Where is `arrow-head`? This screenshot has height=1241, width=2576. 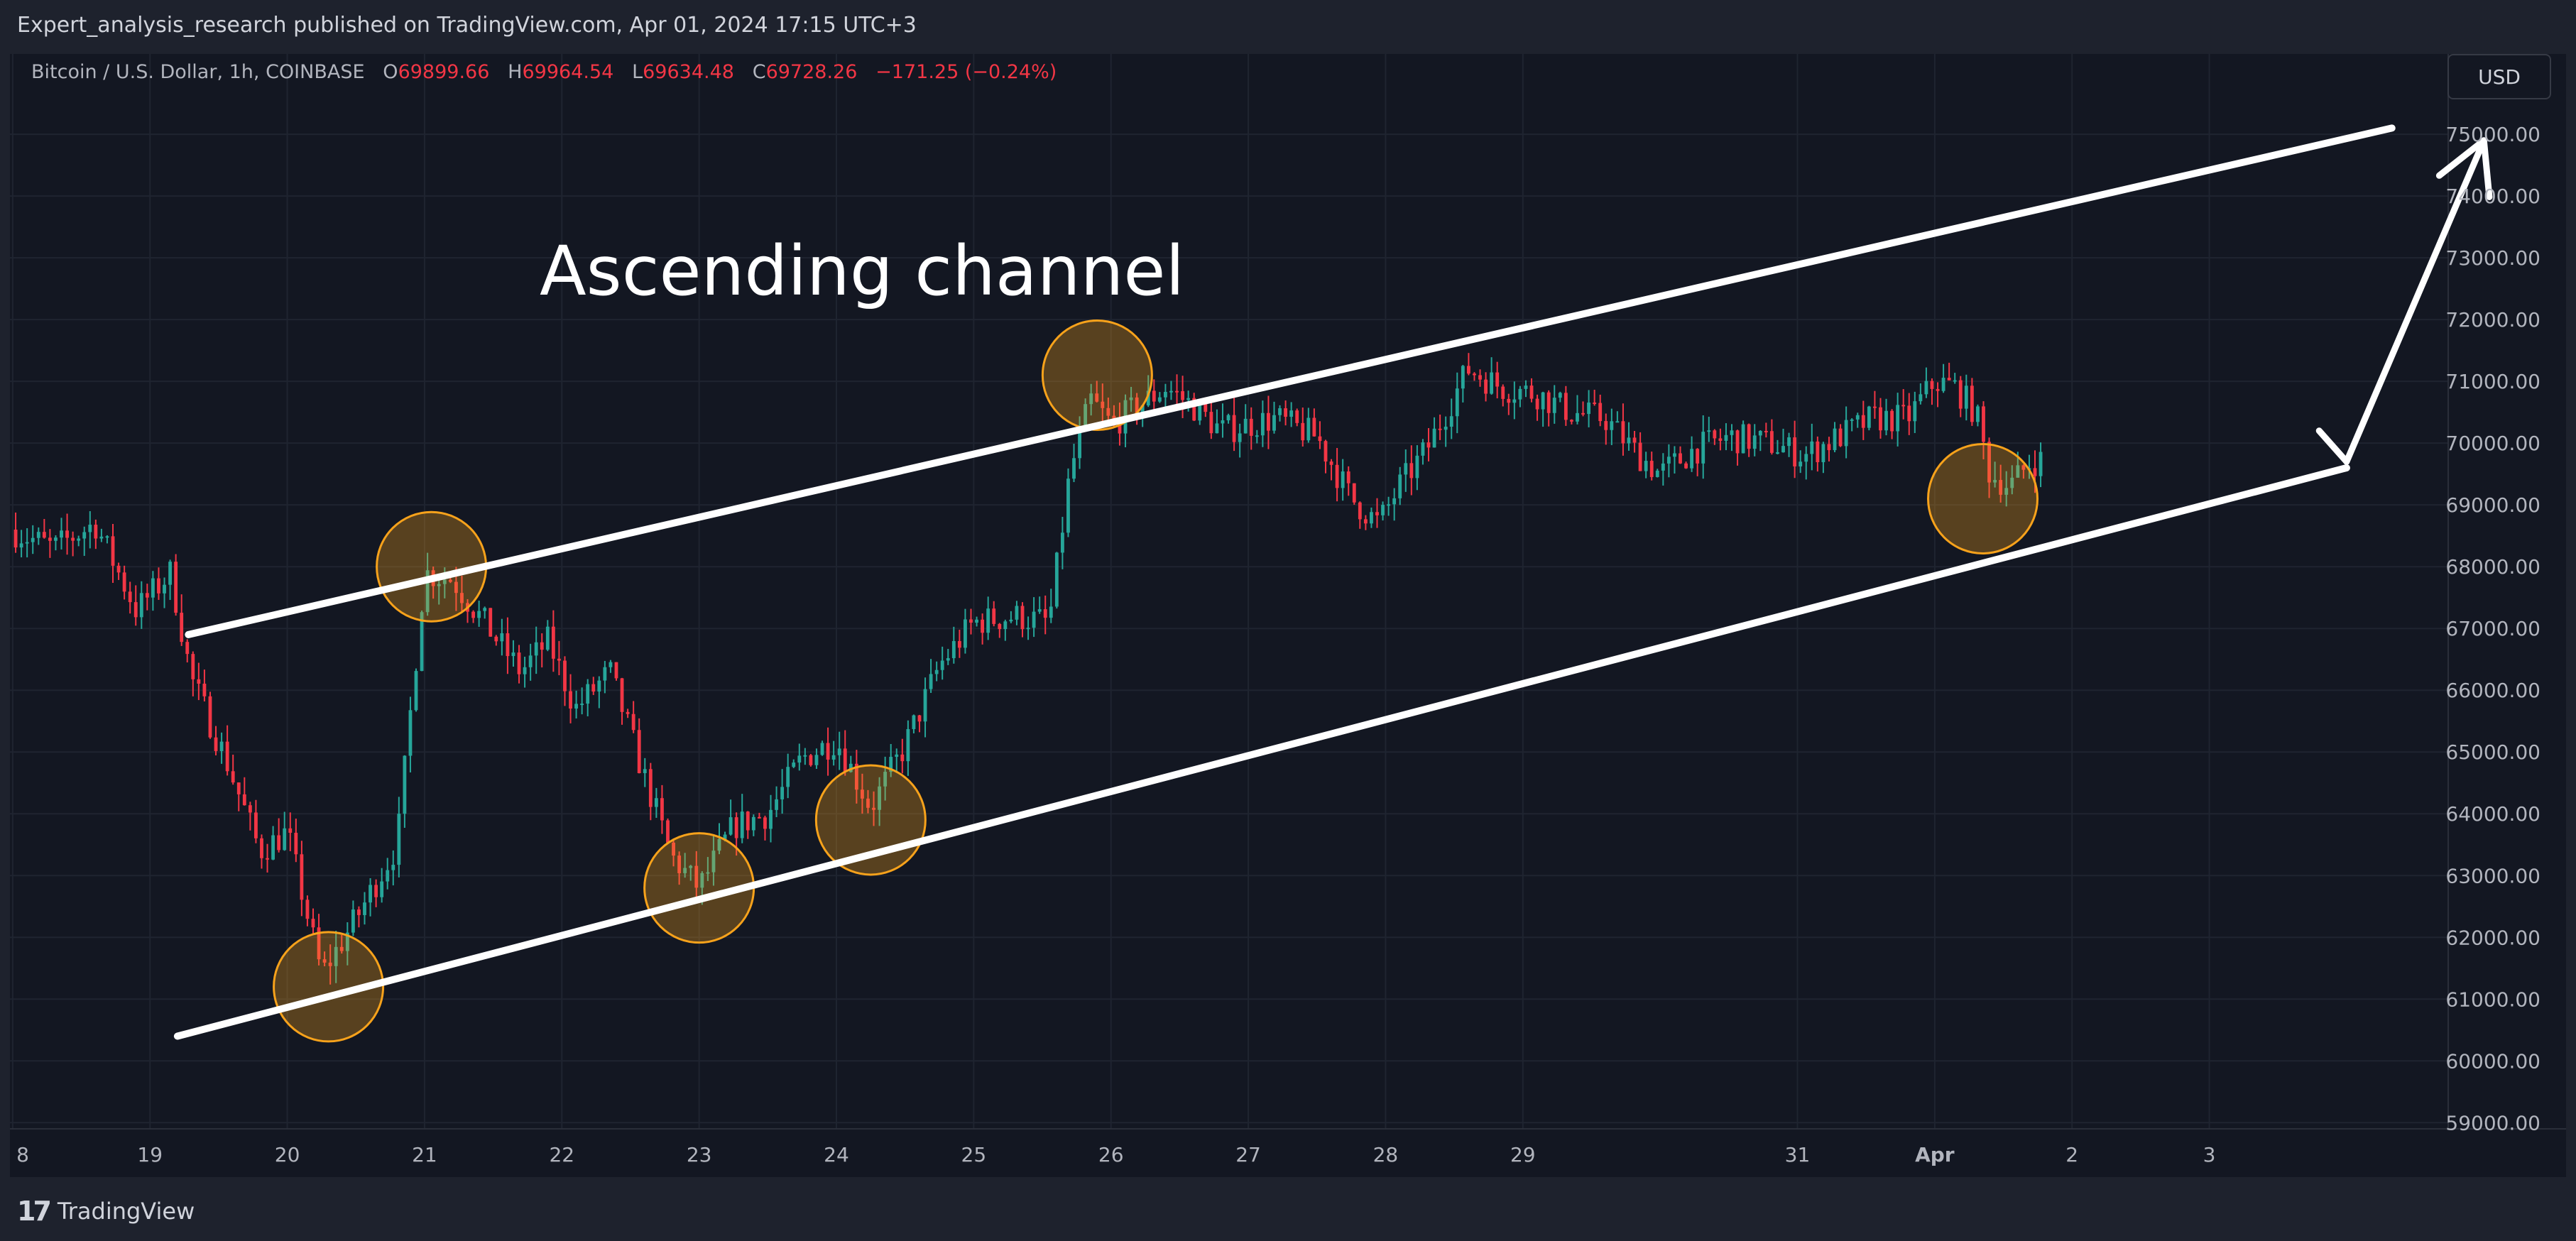
arrow-head is located at coordinates (2464, 168).